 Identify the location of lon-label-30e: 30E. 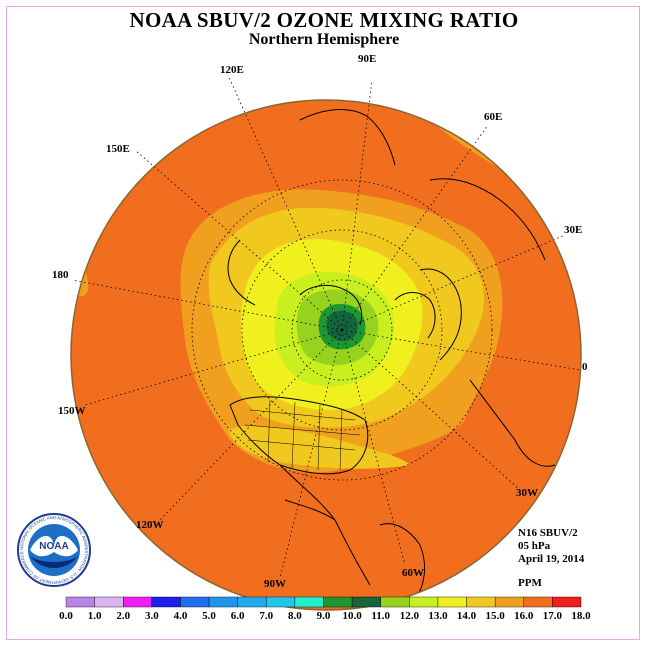
(573, 230).